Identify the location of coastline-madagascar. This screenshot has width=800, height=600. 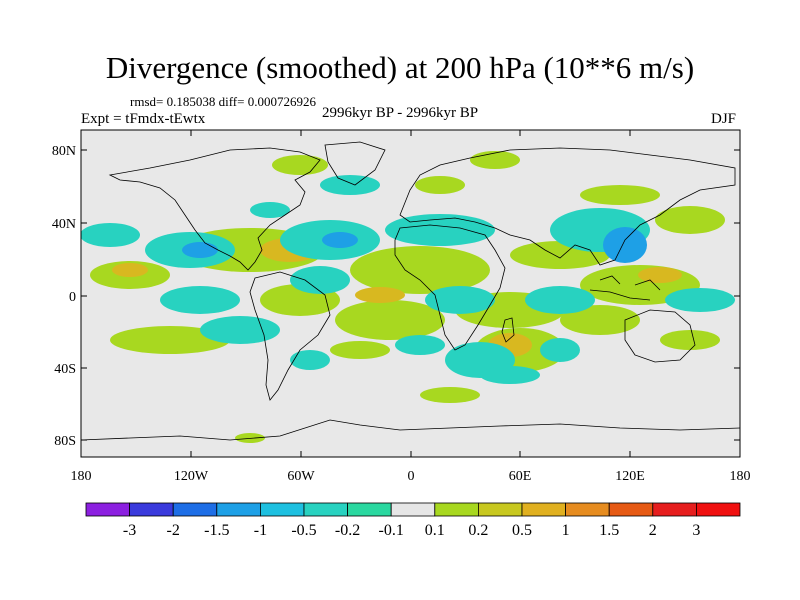
(508, 330).